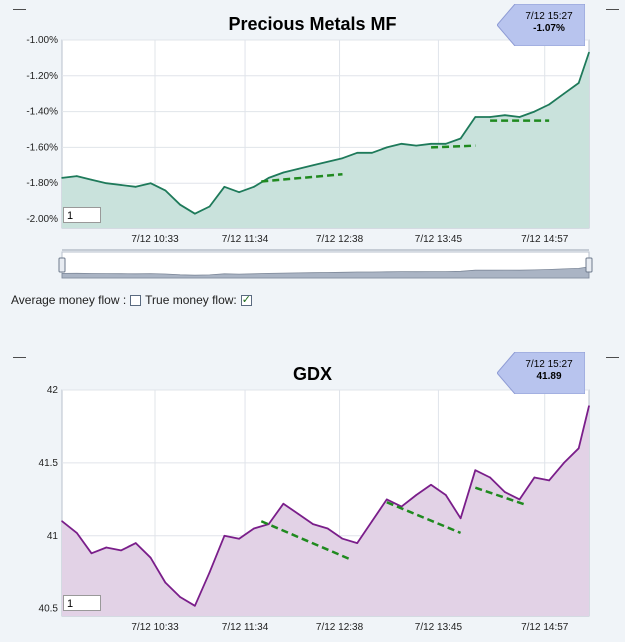 Image resolution: width=625 pixels, height=642 pixels. What do you see at coordinates (42, 112) in the screenshot?
I see `y-tick-label: -1.40%` at bounding box center [42, 112].